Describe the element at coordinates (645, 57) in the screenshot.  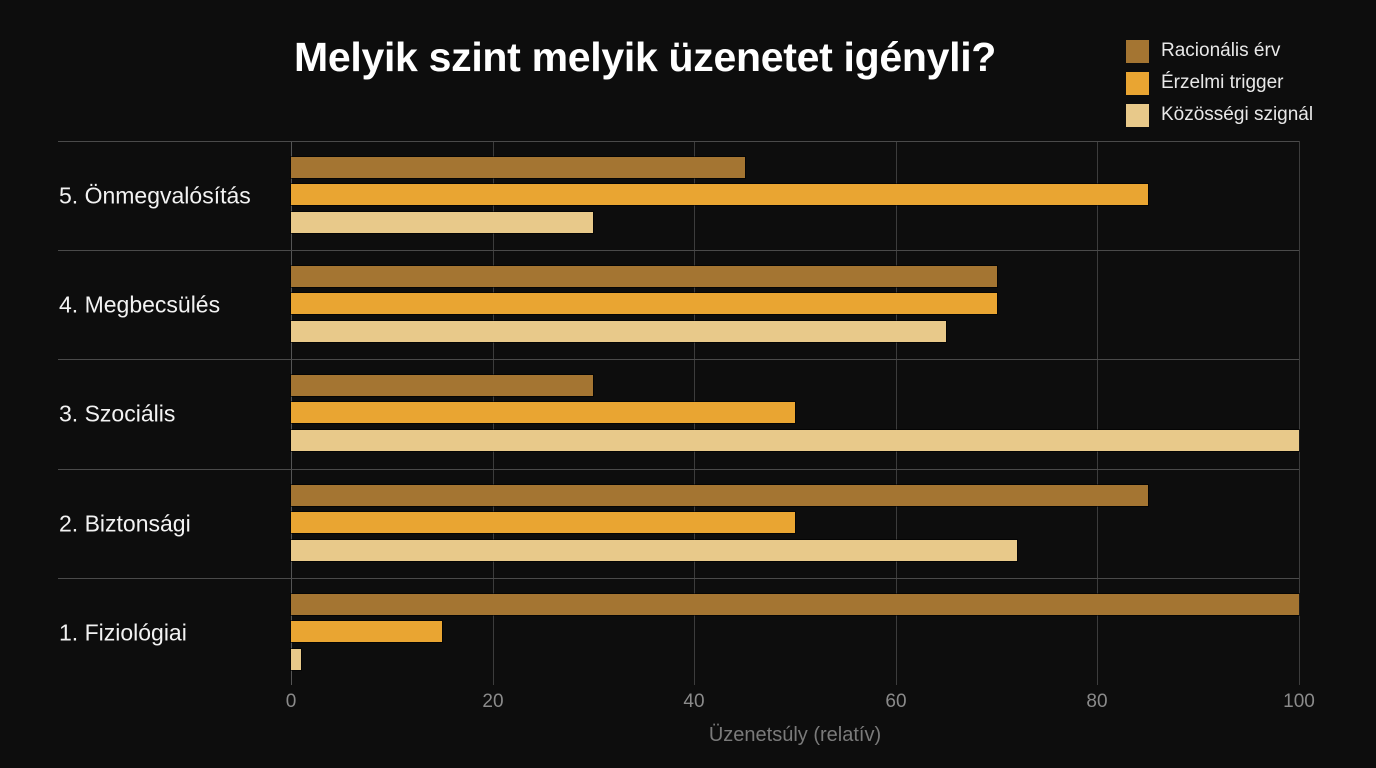
I see `chart-title: Melyik szint melyik üzenetet igényli?` at that location.